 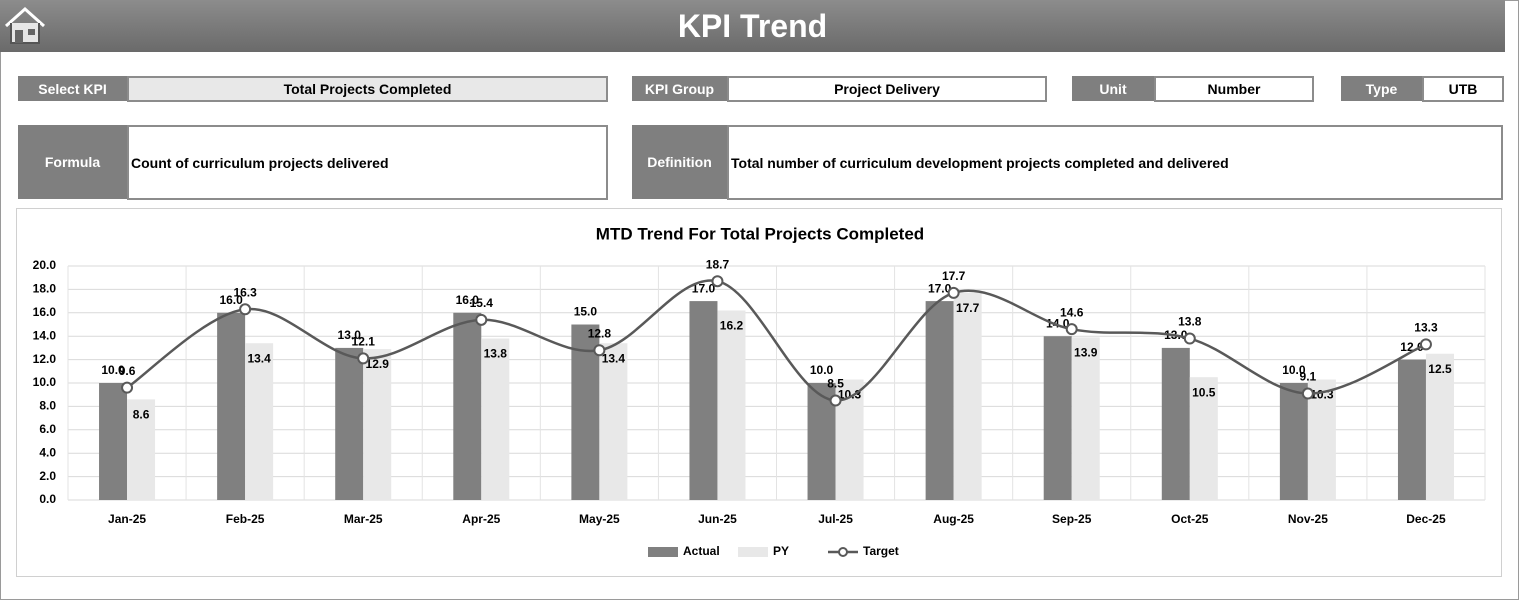 What do you see at coordinates (1113, 88) in the screenshot?
I see `field-label: Unit` at bounding box center [1113, 88].